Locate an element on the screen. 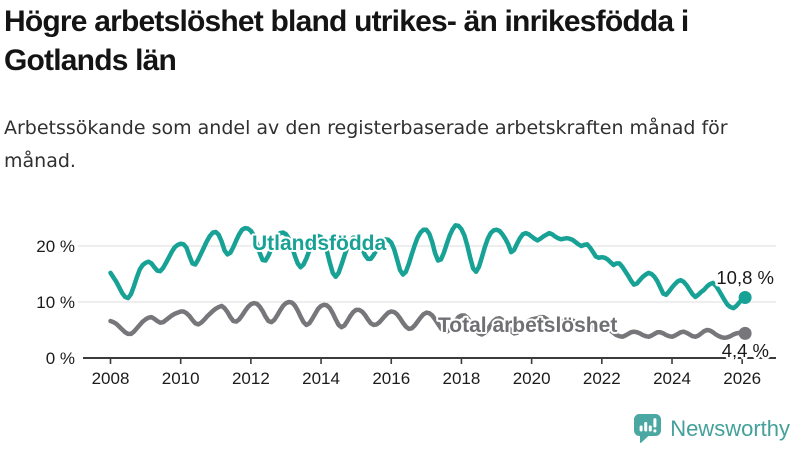  series-label-total-arbetsloshet: Total arbetslöshet is located at coordinates (527, 325).